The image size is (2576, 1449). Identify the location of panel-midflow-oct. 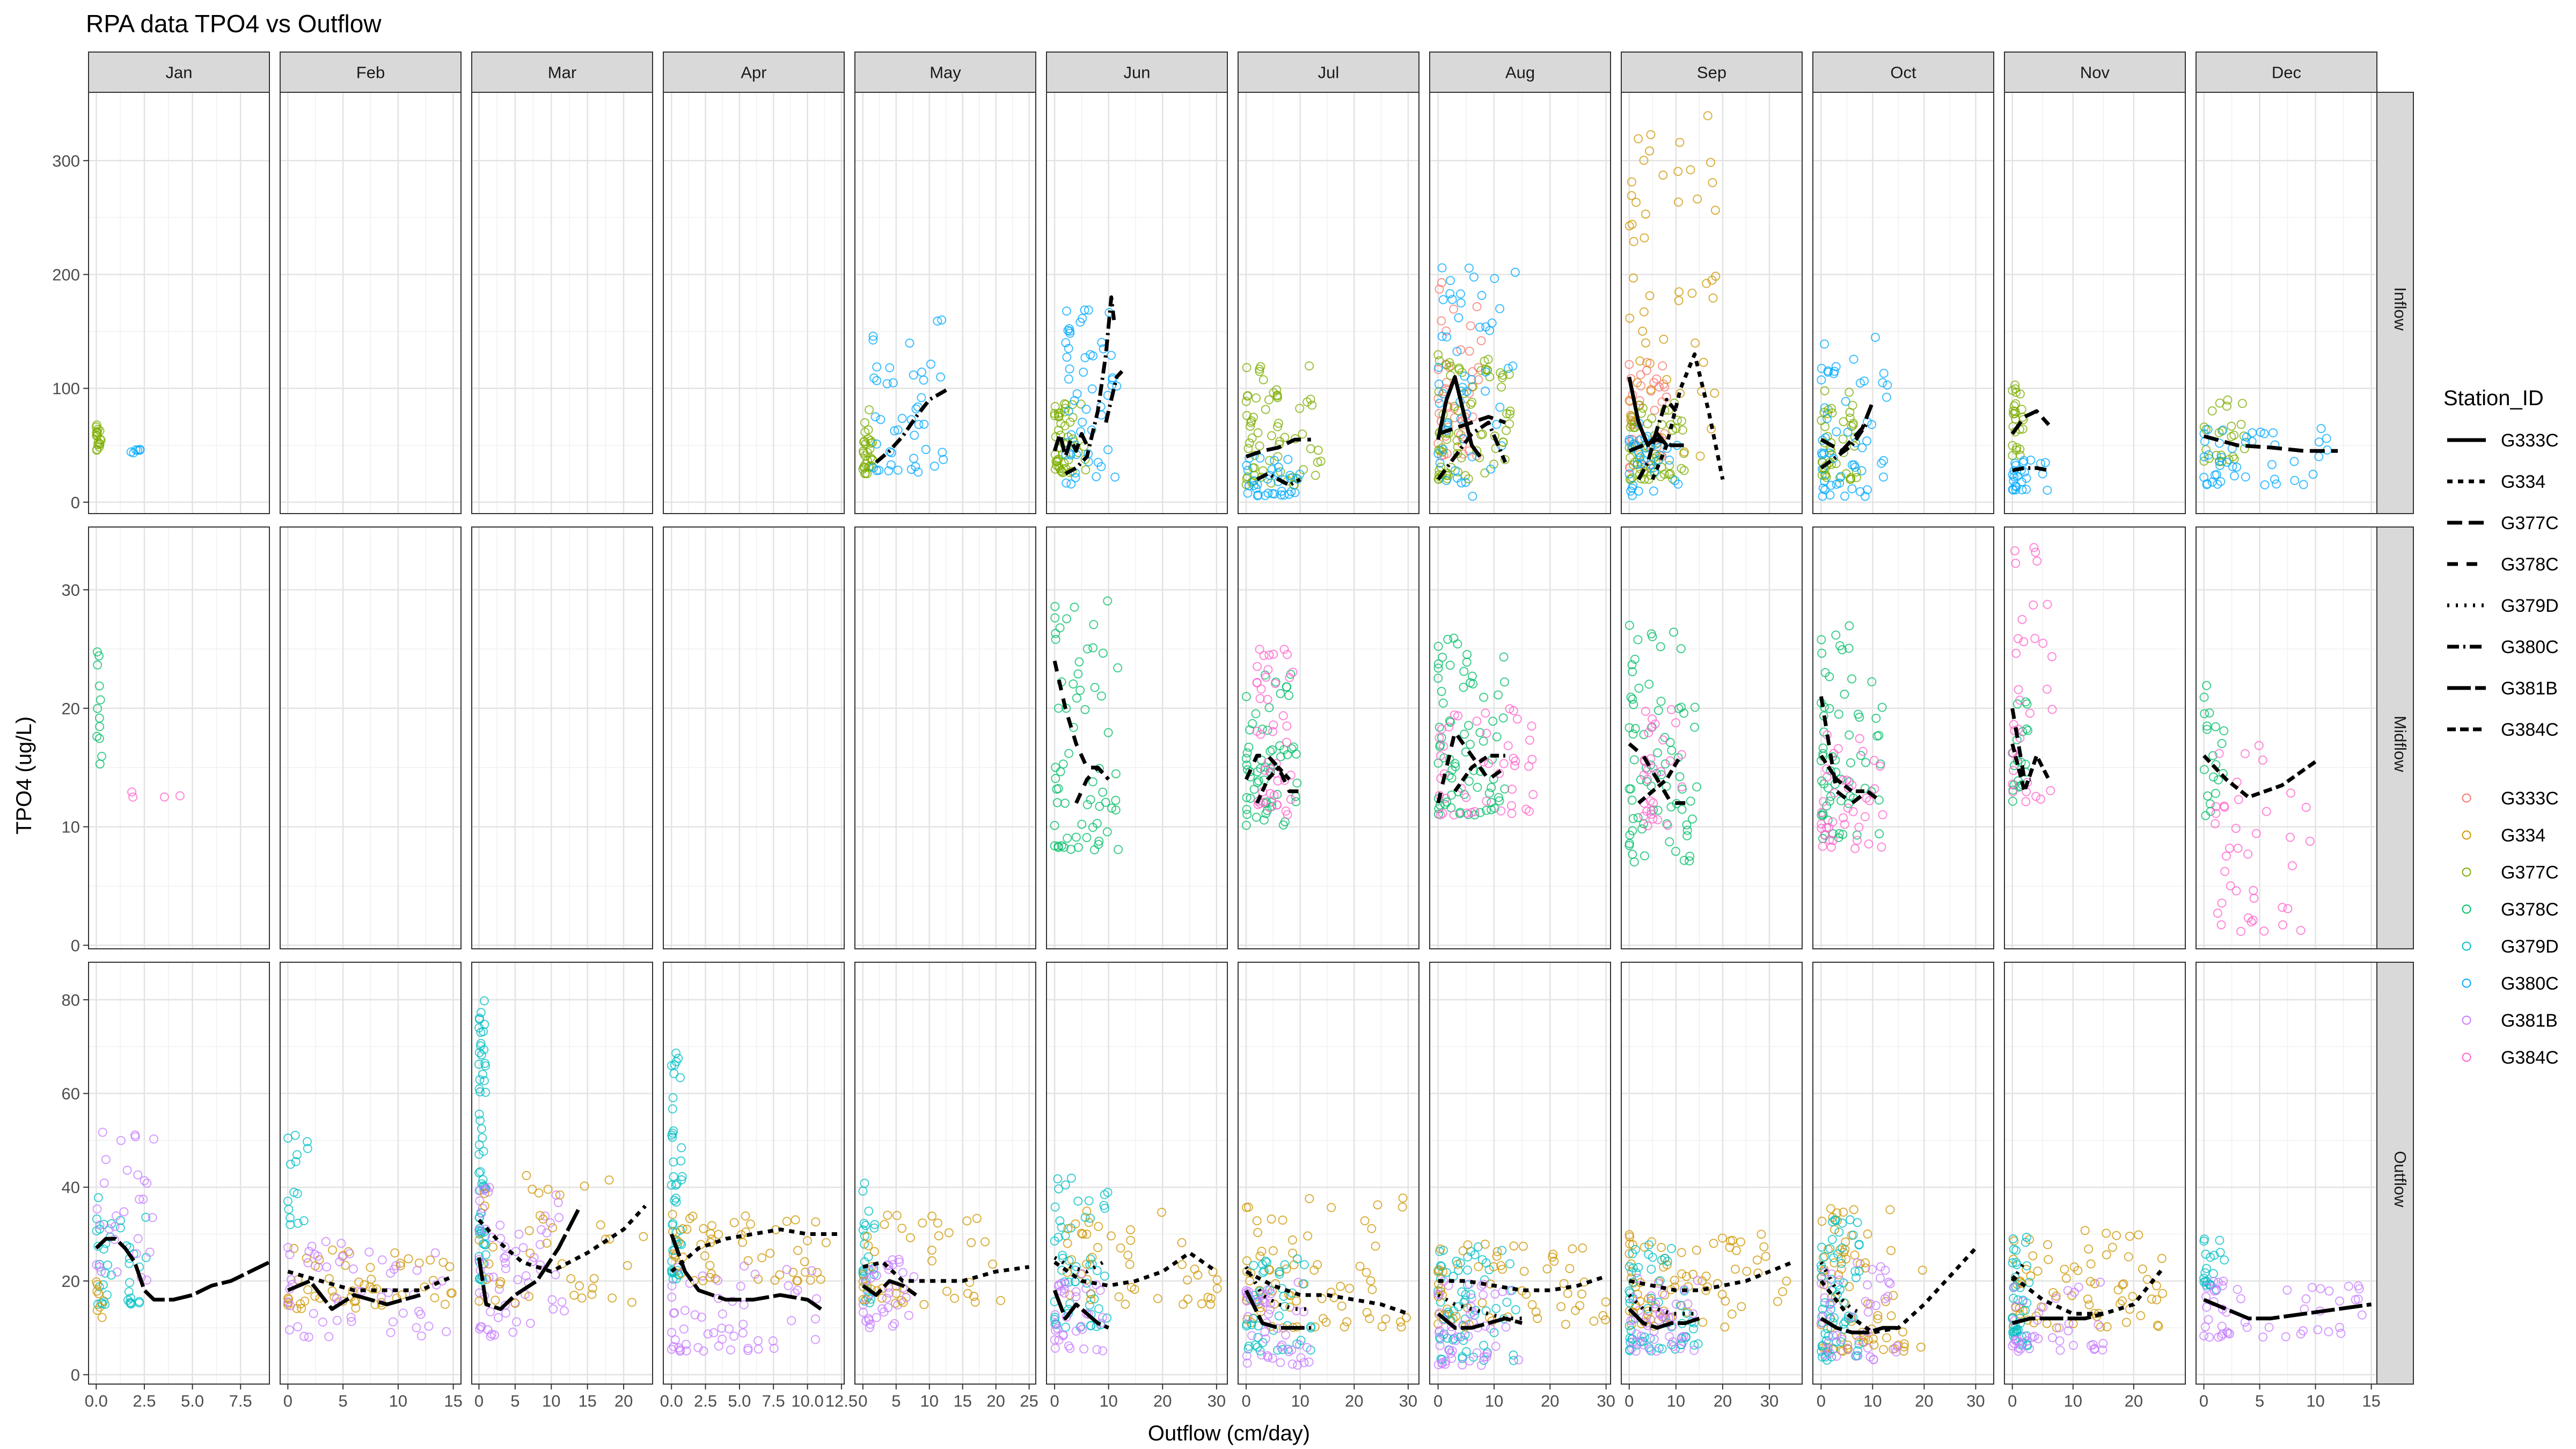
(1903, 737).